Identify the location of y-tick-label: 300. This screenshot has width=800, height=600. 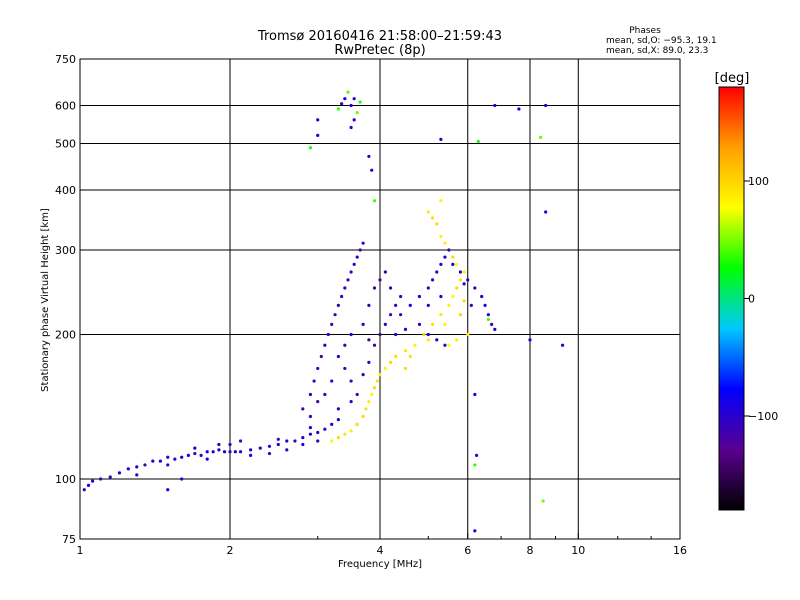
(65, 250).